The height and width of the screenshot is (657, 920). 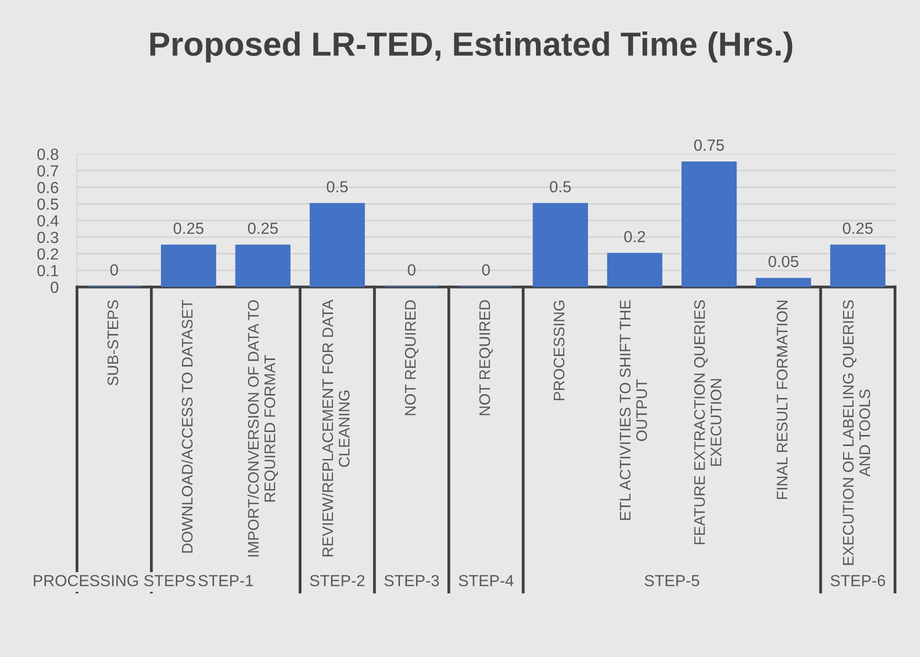 What do you see at coordinates (486, 580) in the screenshot?
I see `text: STEP-4` at bounding box center [486, 580].